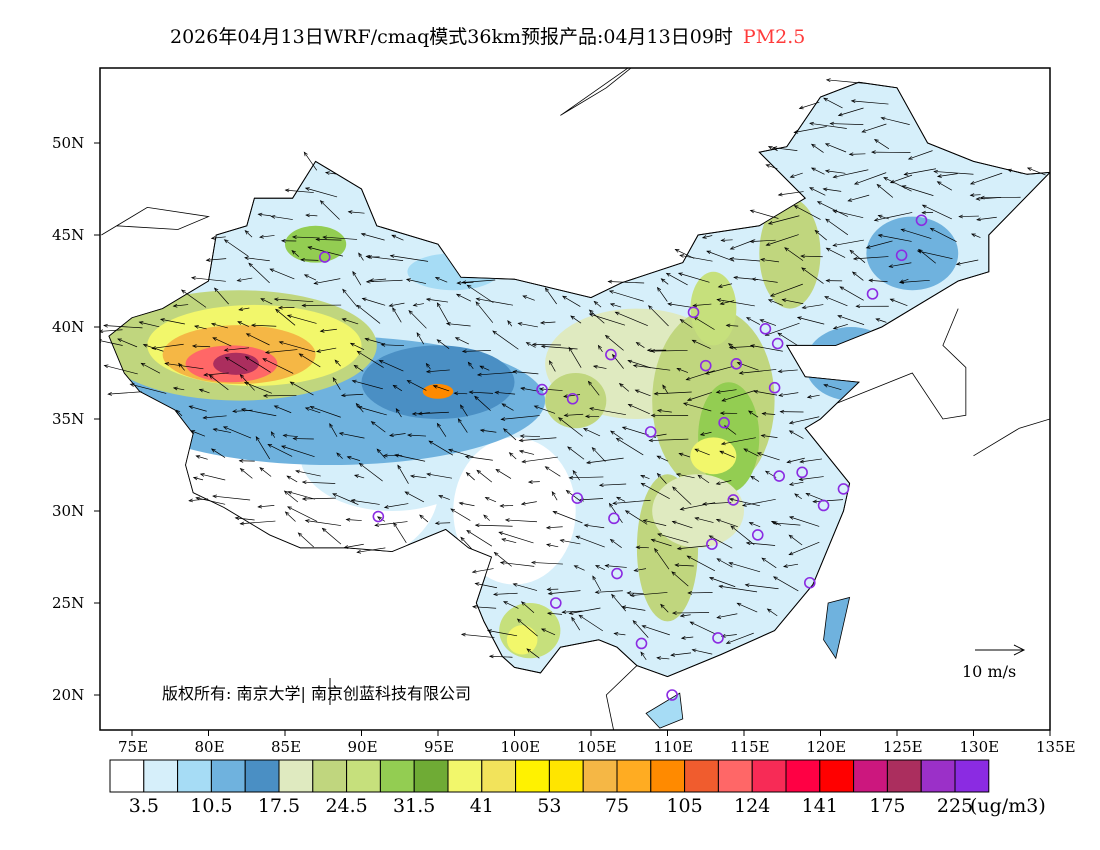 This screenshot has height=850, width=1100. Describe the element at coordinates (903, 747) in the screenshot. I see `lon-tick-label: 125E` at that location.